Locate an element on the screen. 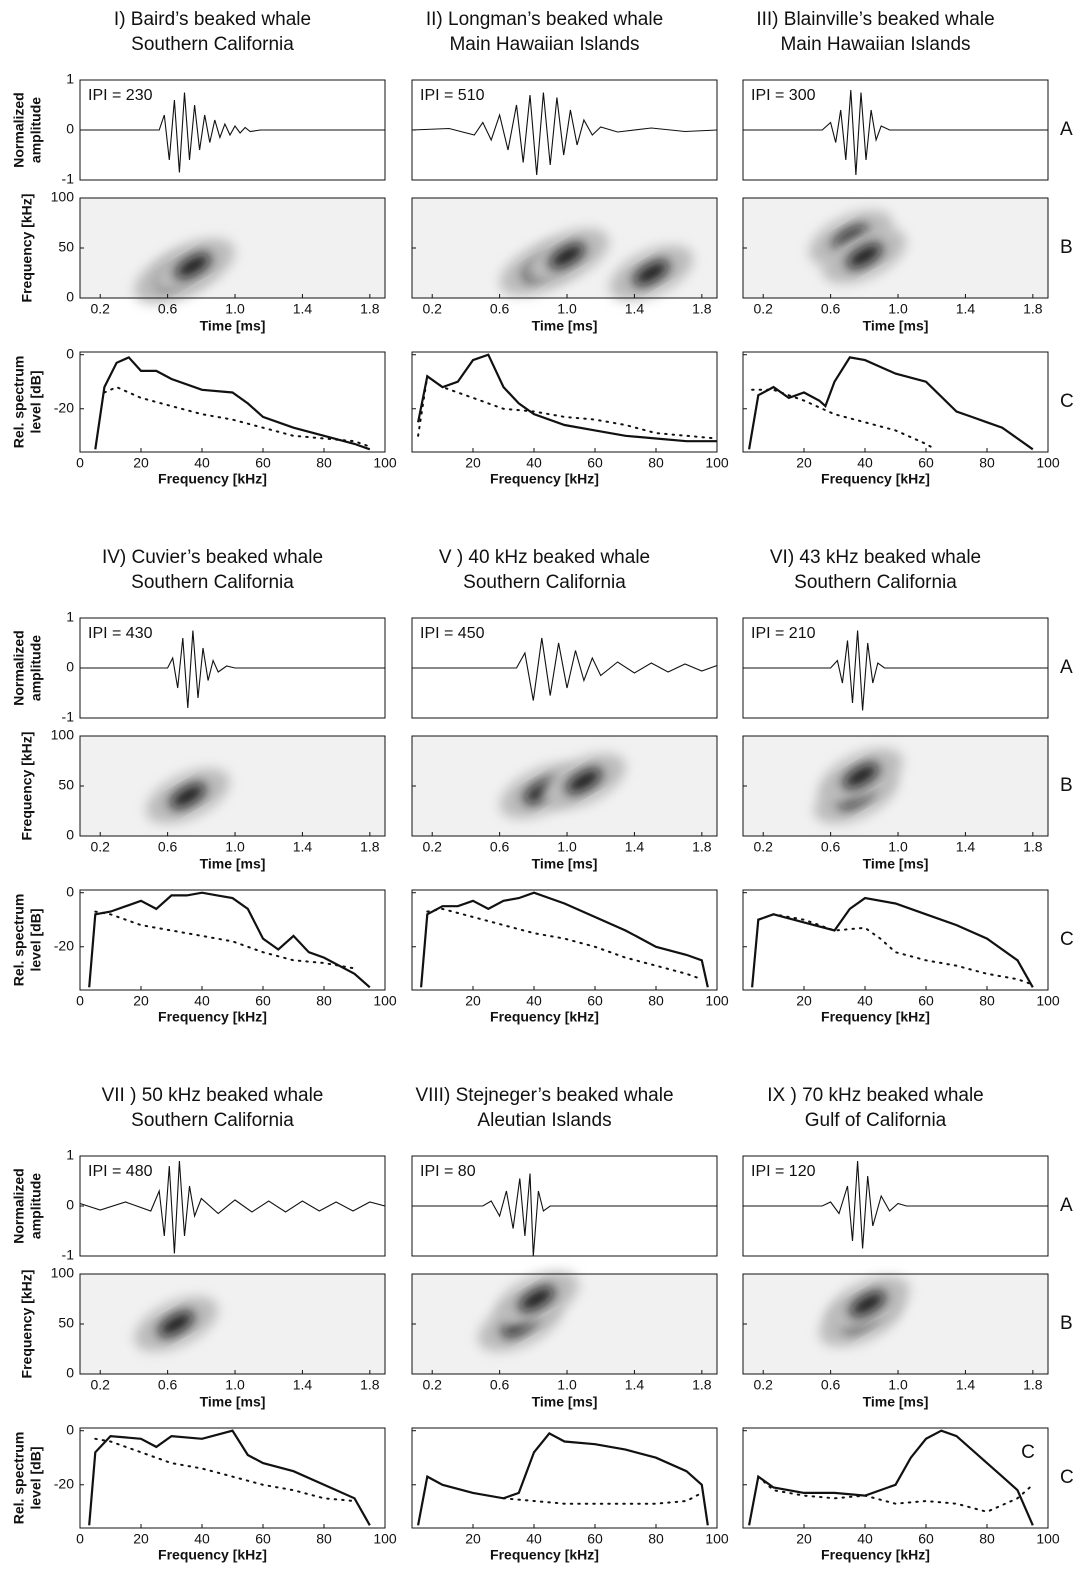 Image resolution: width=1081 pixels, height=1575 pixels. x-tick-label: 0 is located at coordinates (80, 1001).